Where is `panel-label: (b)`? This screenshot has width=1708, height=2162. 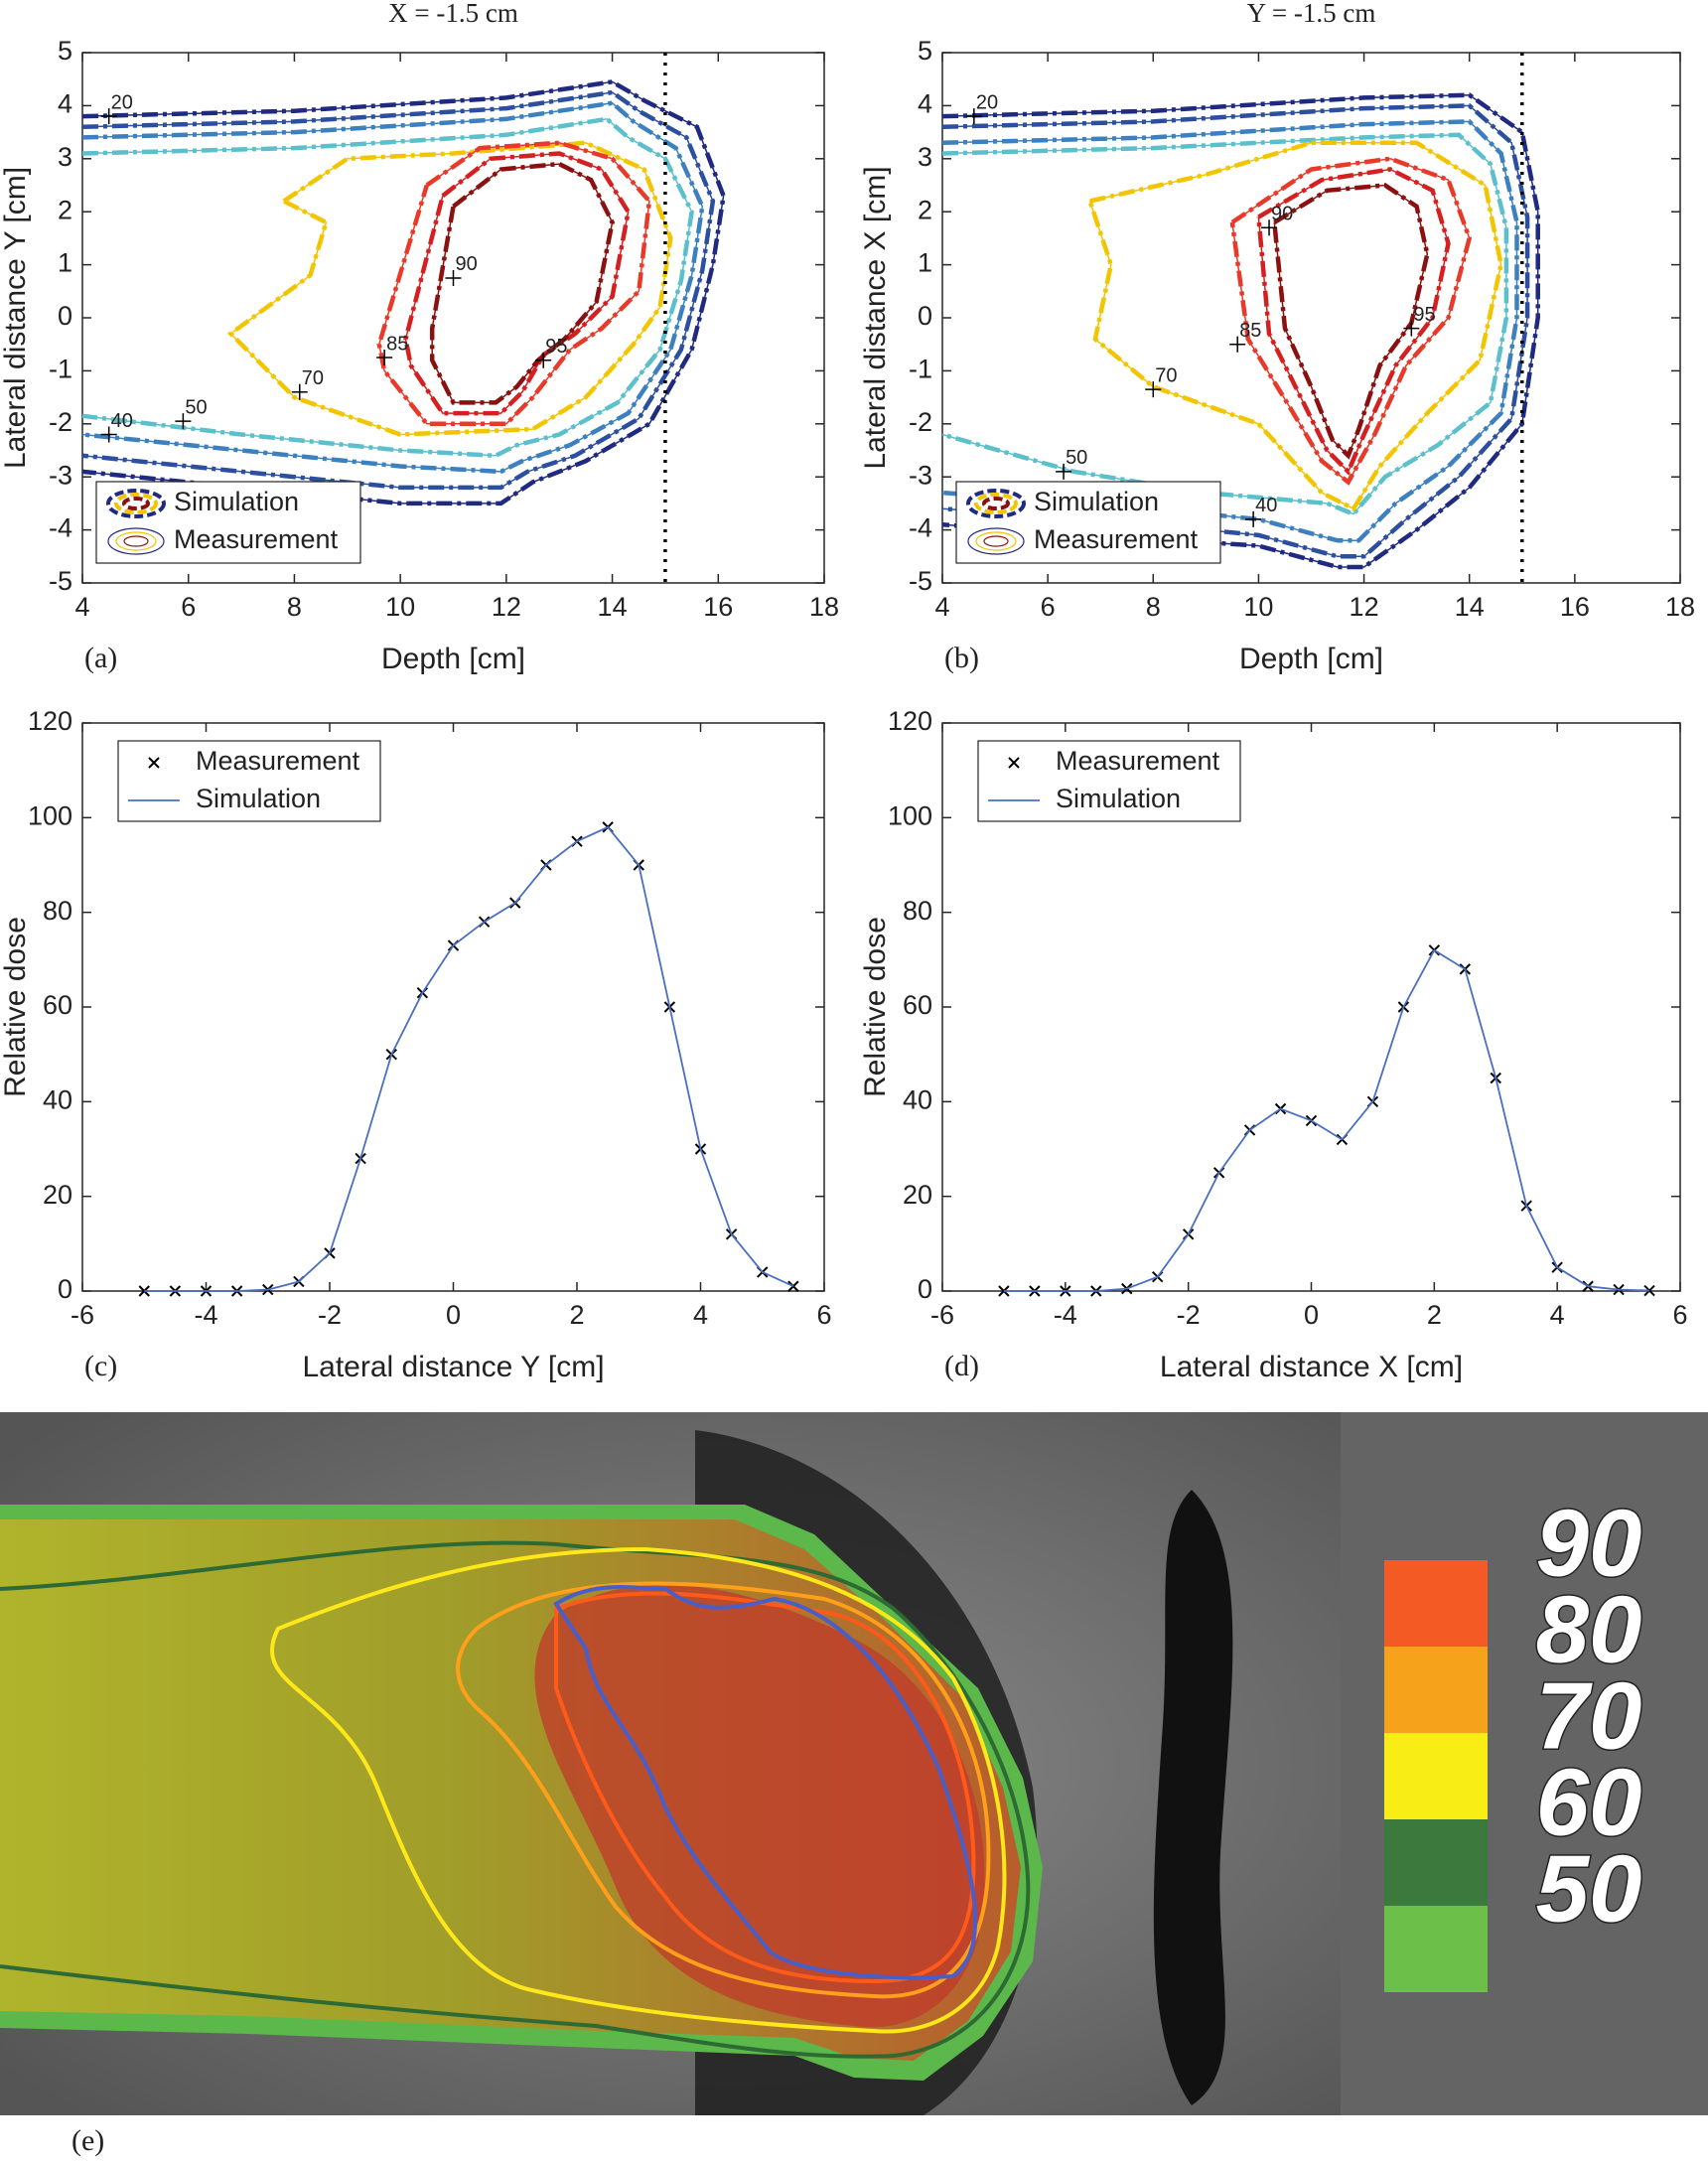 panel-label: (b) is located at coordinates (961, 658).